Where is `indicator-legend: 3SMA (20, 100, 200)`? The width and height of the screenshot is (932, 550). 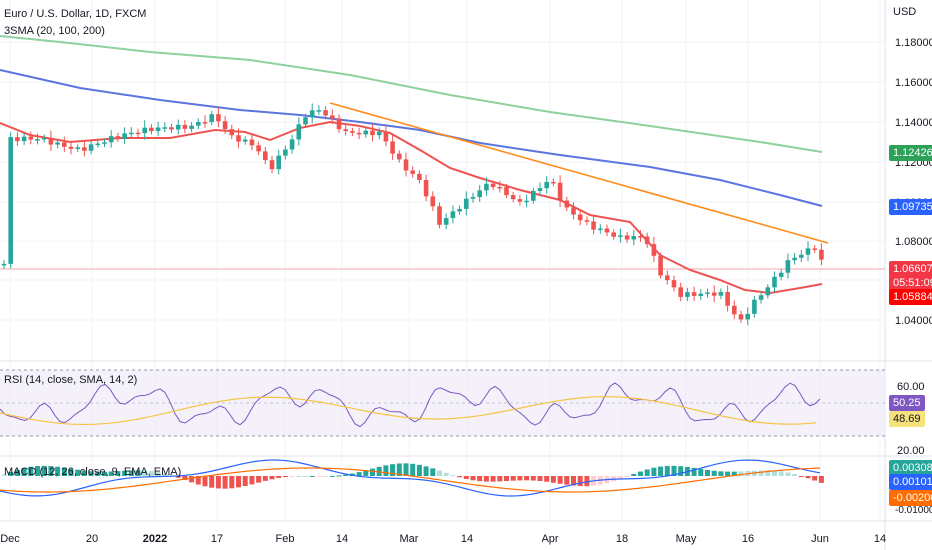 indicator-legend: 3SMA (20, 100, 200) is located at coordinates (54, 31).